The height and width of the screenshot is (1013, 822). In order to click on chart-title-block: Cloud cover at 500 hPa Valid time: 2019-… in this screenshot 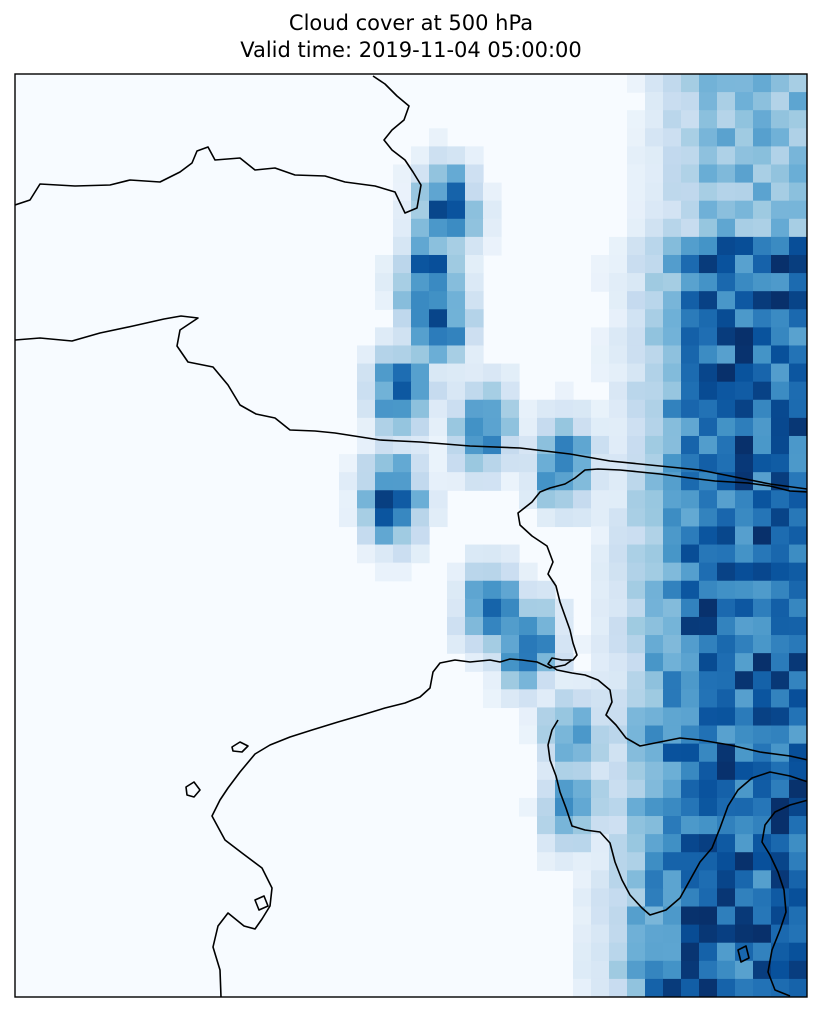, I will do `click(411, 37)`.